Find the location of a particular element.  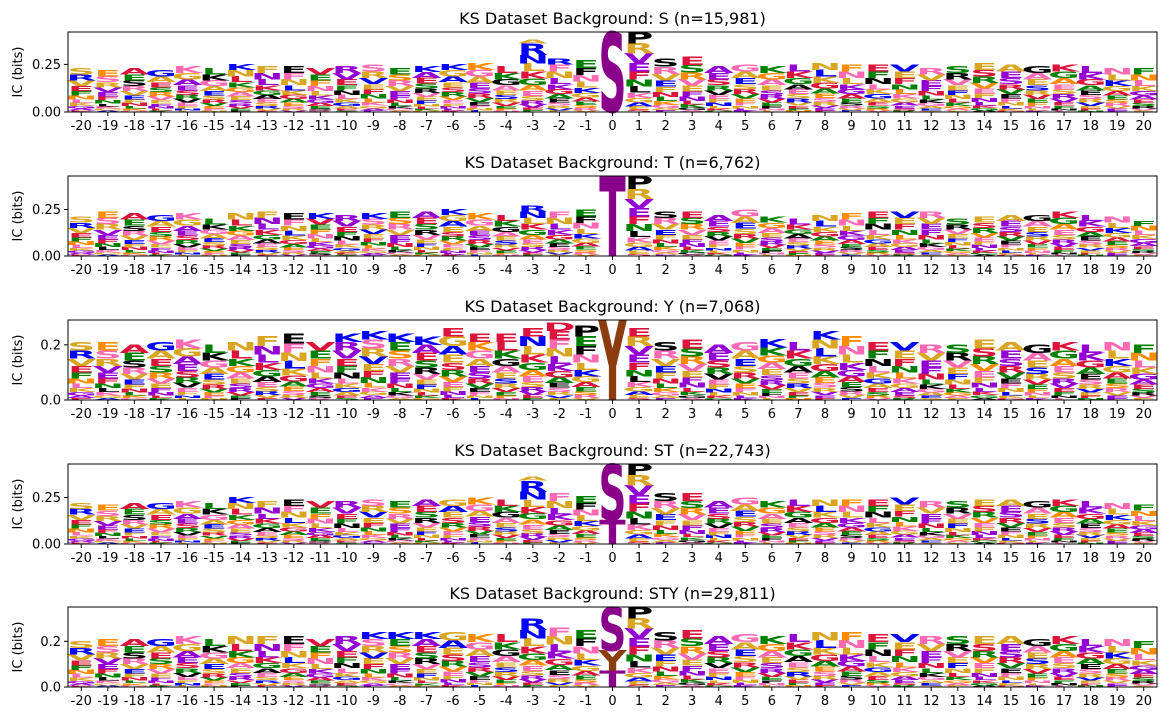

x-tick-label: -1 is located at coordinates (585, 558).